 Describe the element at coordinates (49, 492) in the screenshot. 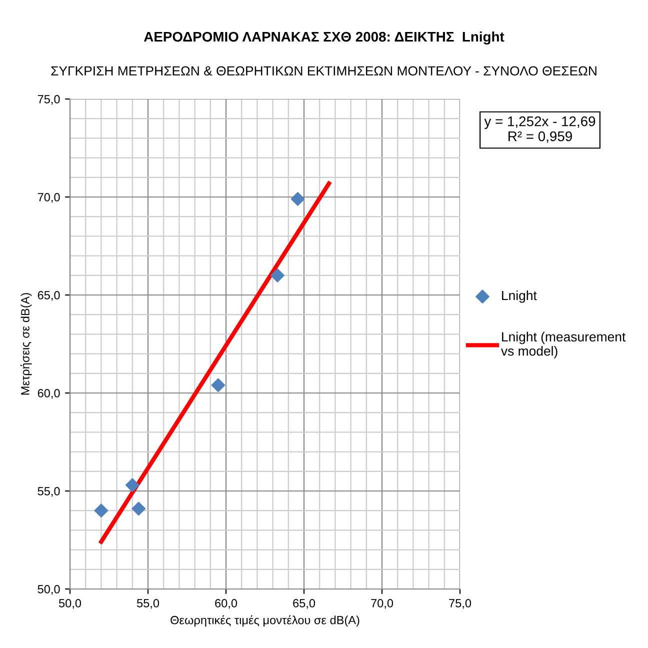

I see `y-tick-label: 55,0` at that location.